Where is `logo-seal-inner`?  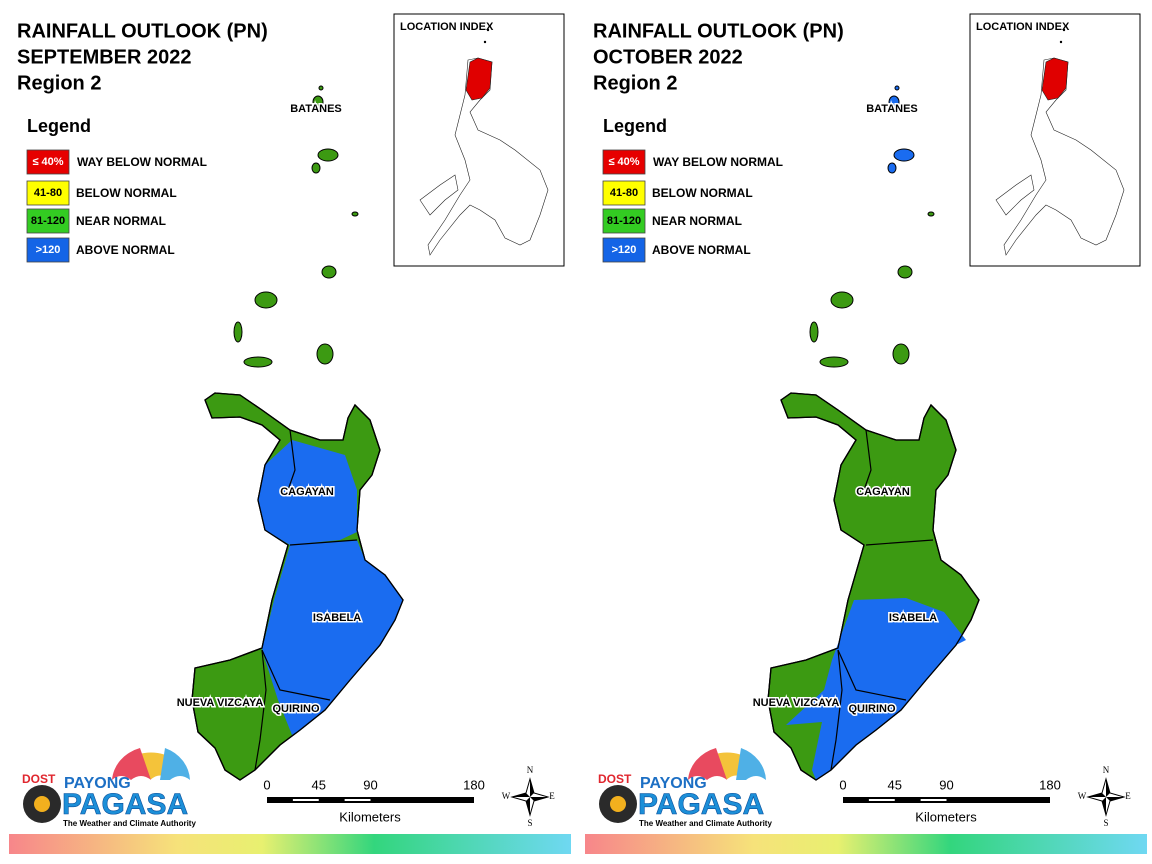
logo-seal-inner is located at coordinates (618, 804).